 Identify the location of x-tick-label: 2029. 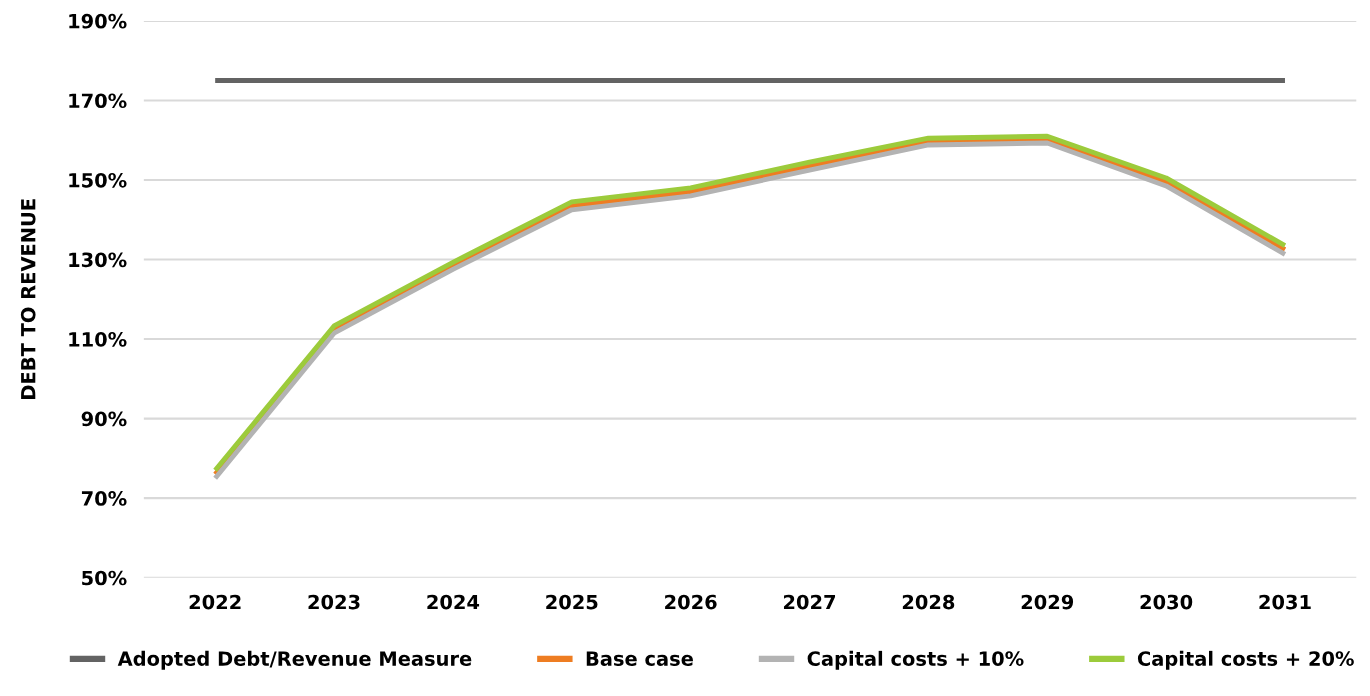
(1047, 602).